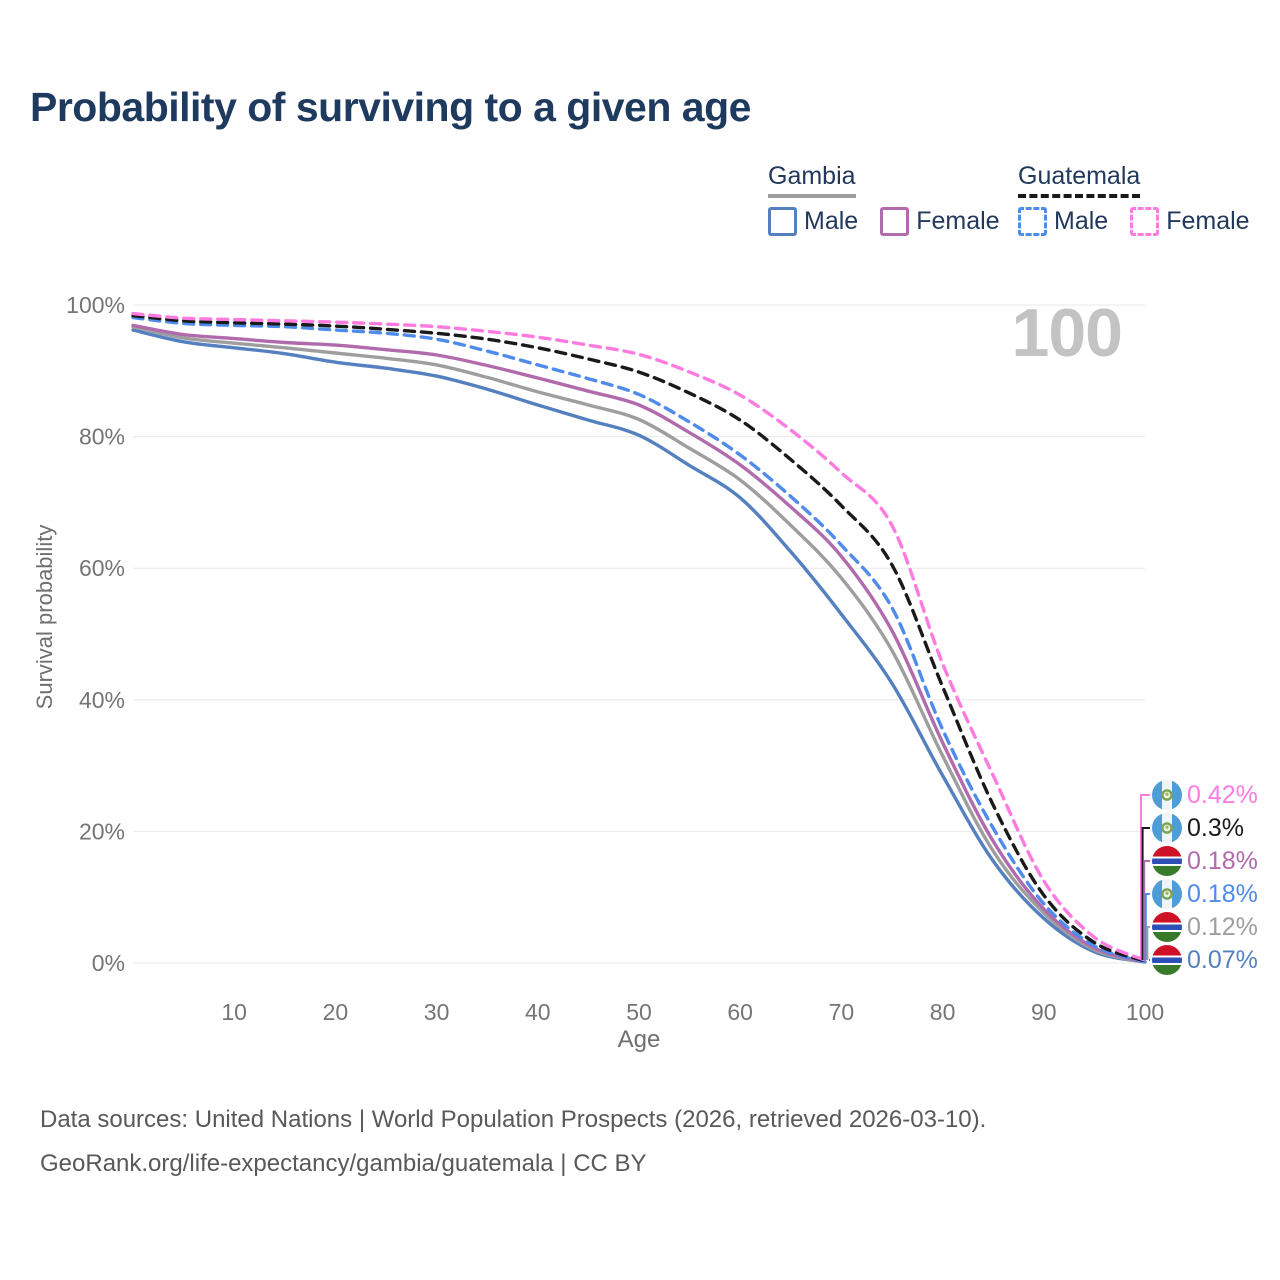 The height and width of the screenshot is (1280, 1280). Describe the element at coordinates (102, 700) in the screenshot. I see `y-tick-label-40: 40%` at that location.